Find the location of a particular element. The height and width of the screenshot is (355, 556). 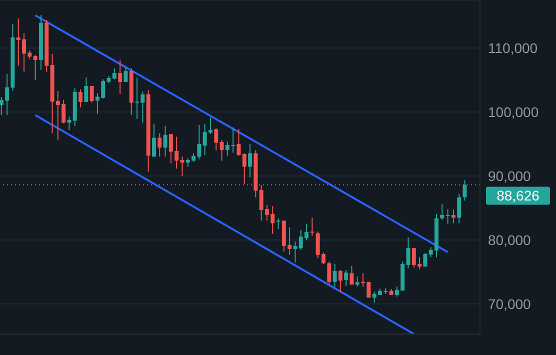

y-tick-label: 110,000 is located at coordinates (513, 48).